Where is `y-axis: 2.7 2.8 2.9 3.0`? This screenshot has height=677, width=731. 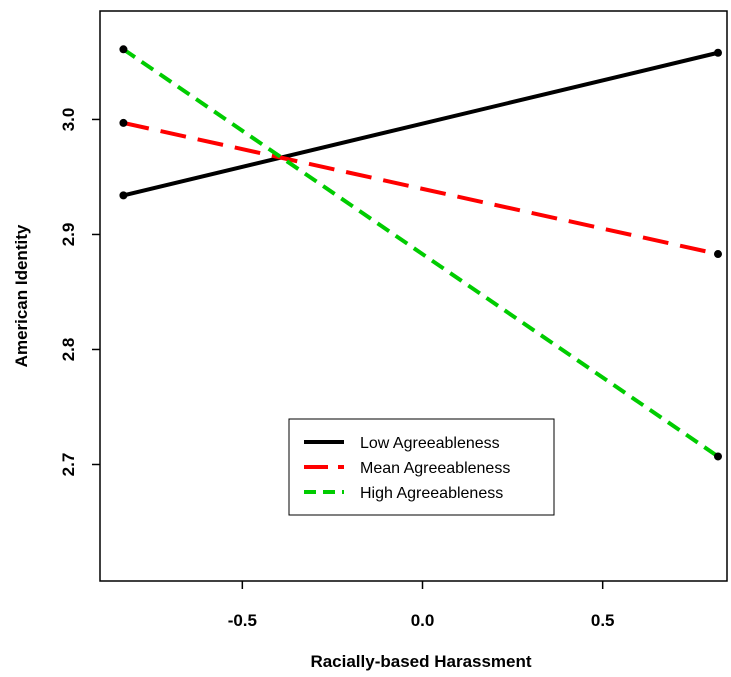
y-axis: 2.7 2.8 2.9 3.0 is located at coordinates (79, 292).